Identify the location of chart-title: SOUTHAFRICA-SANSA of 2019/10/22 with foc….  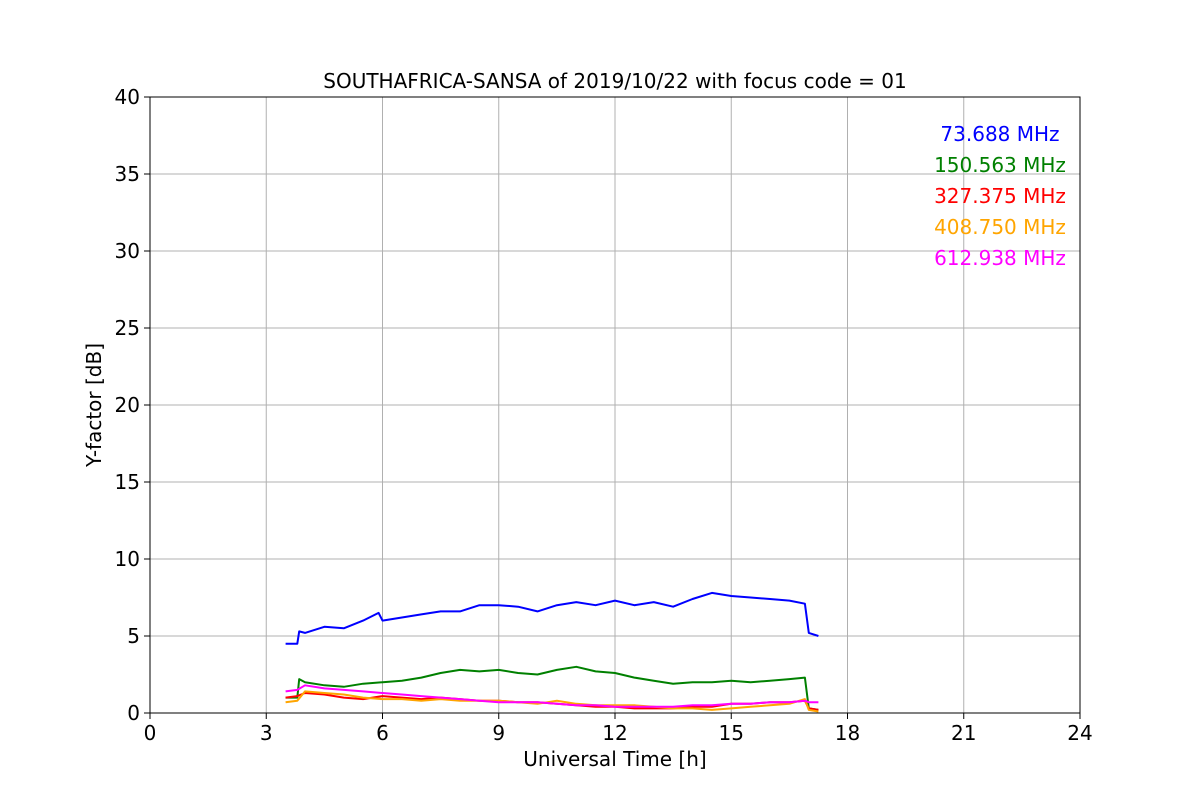
(615, 81).